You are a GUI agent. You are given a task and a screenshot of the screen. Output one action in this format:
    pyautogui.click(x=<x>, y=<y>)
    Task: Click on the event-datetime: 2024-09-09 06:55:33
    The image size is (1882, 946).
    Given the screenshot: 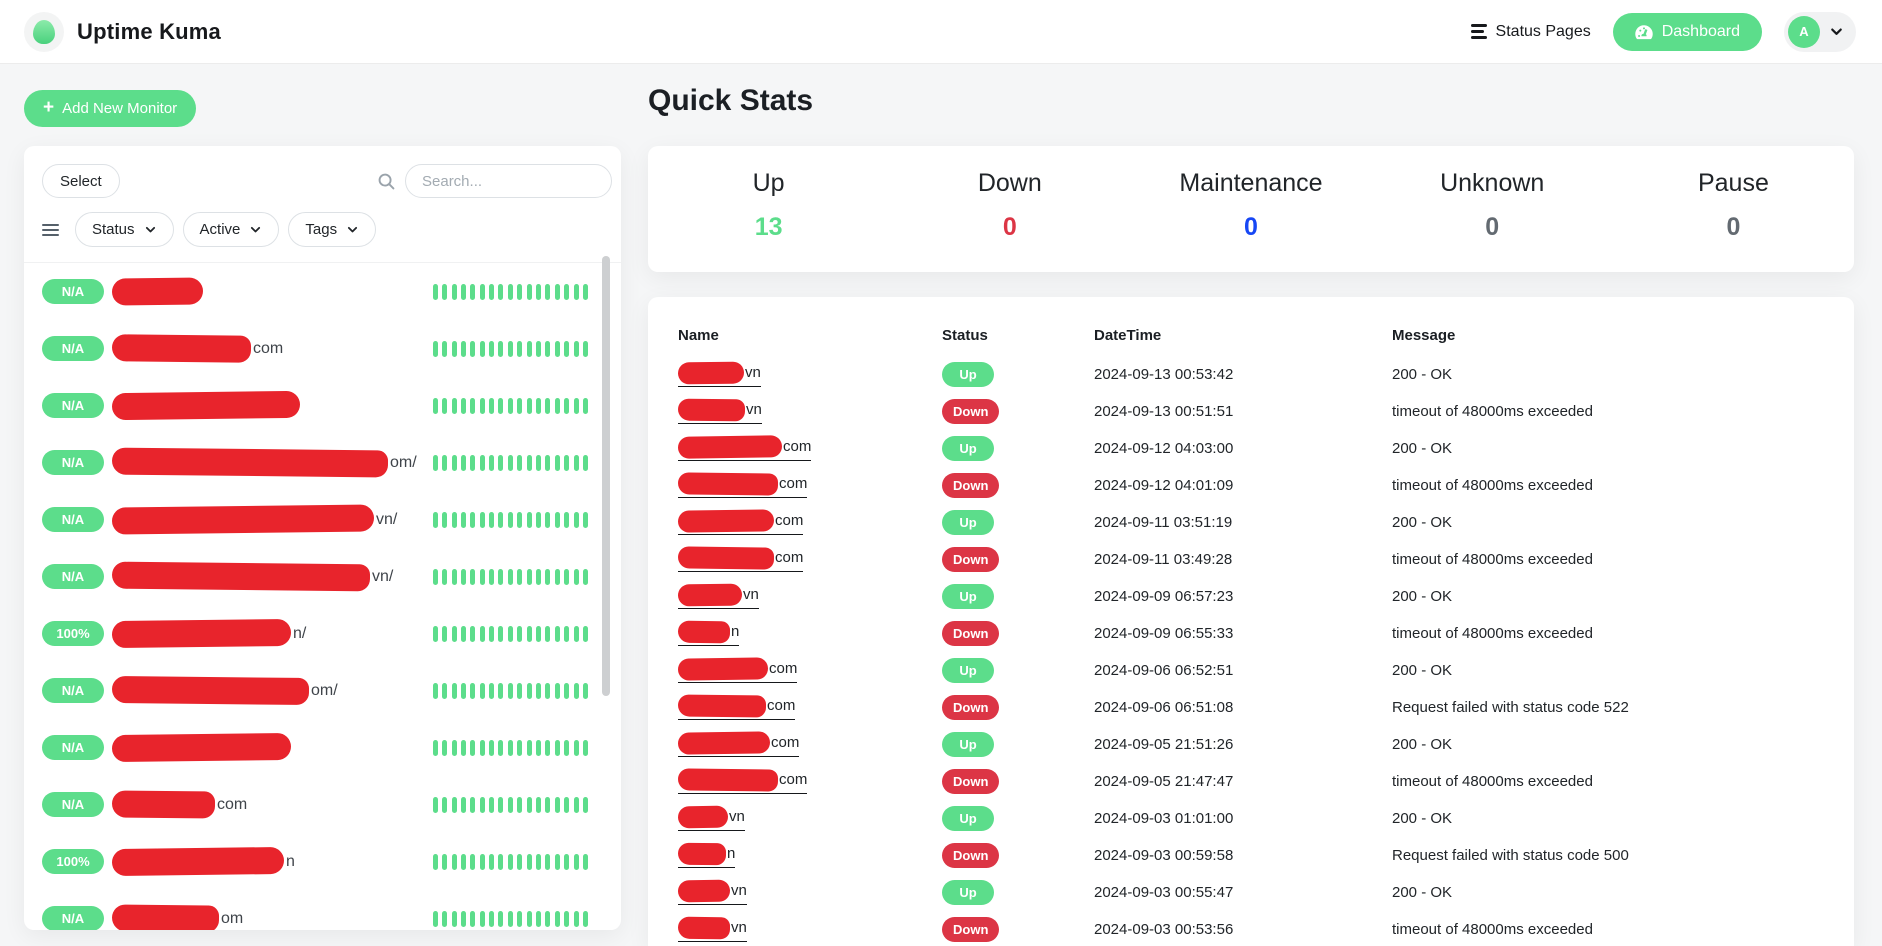 What is the action you would take?
    pyautogui.click(x=1164, y=633)
    